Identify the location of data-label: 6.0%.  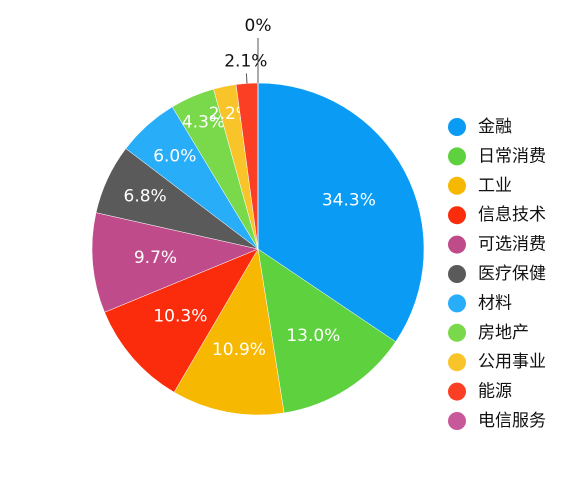
(174, 156).